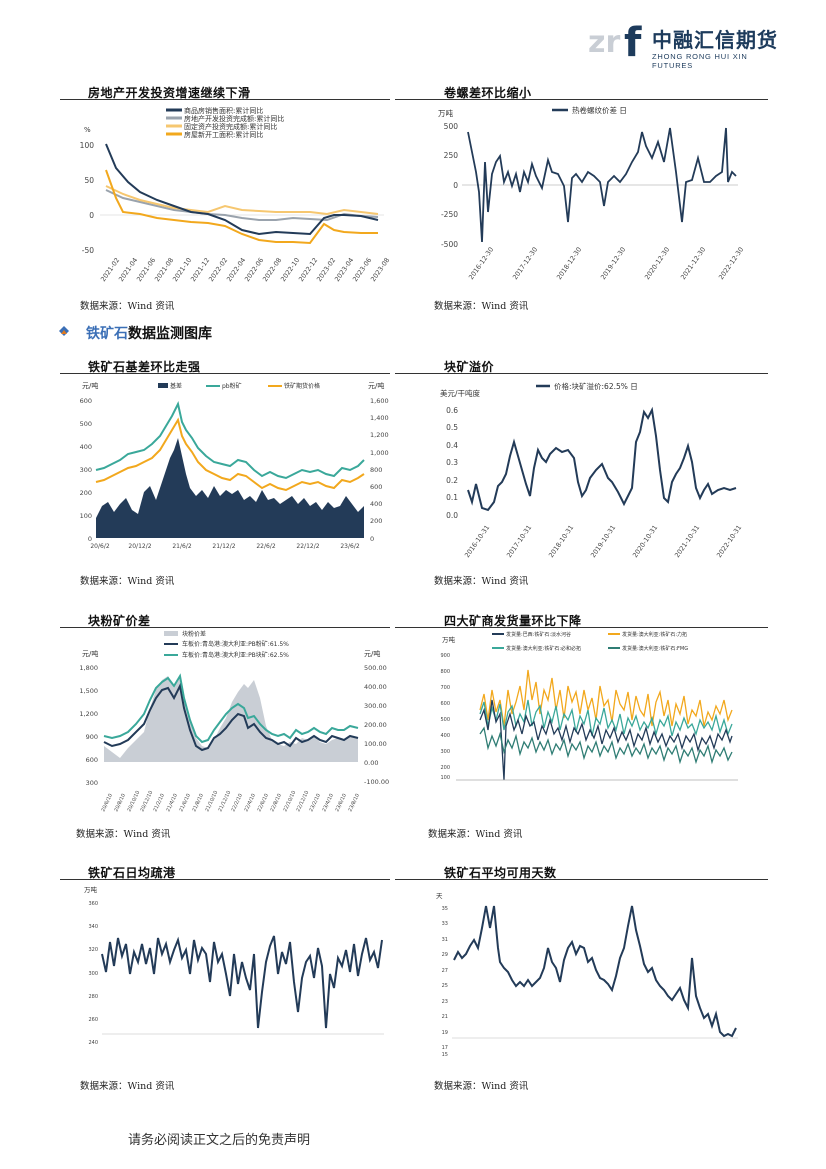  I want to click on legend-label: 房屋新开工面积:累计同比, so click(223, 134).